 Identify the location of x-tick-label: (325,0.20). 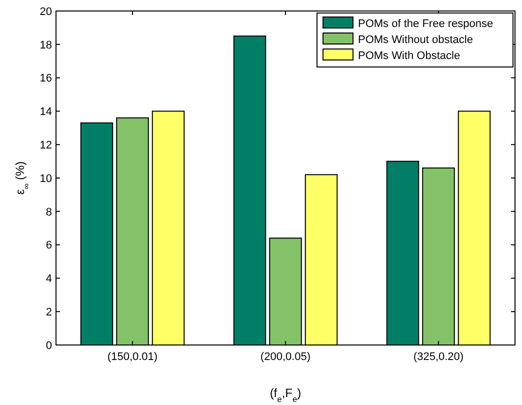
(438, 357).